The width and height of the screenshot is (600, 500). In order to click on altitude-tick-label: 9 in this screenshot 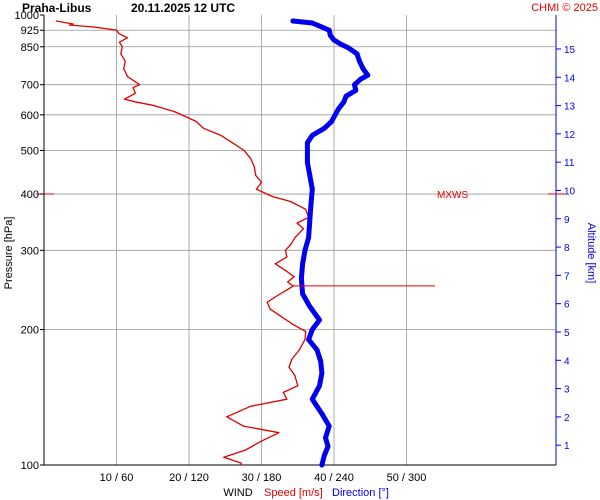, I will do `click(567, 220)`.